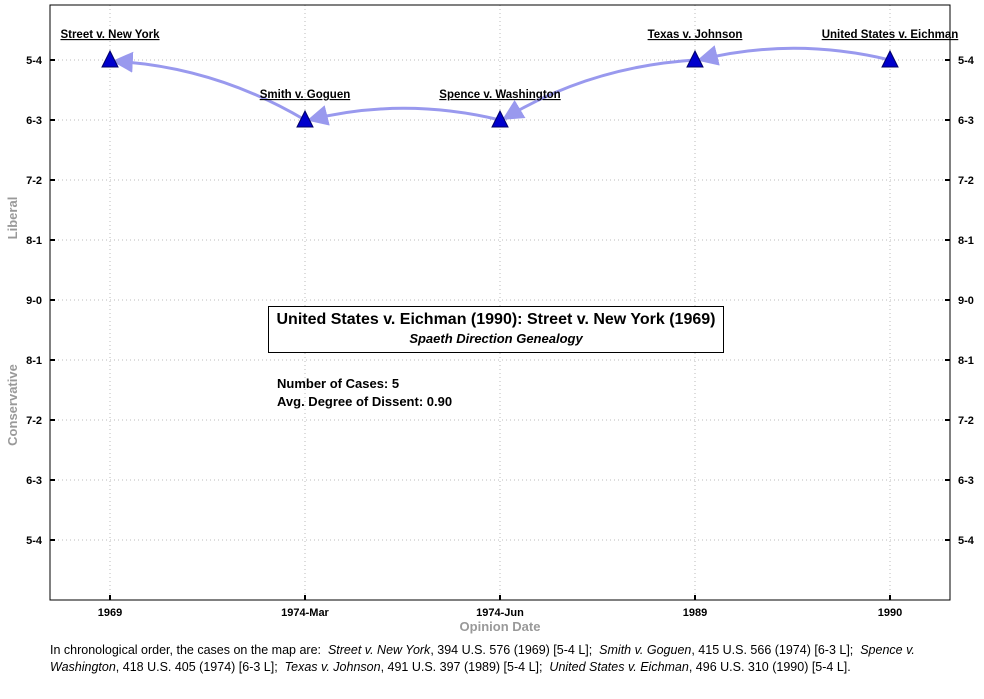  What do you see at coordinates (332, 667) in the screenshot?
I see `caption-case-name: Texas v. Johnson` at bounding box center [332, 667].